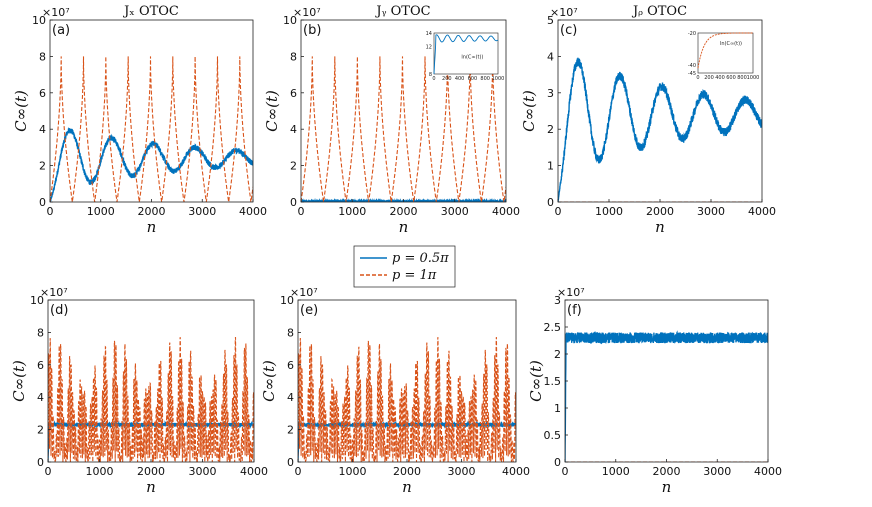  Describe the element at coordinates (550, 20) in the screenshot. I see `y-tick-label: 5` at that location.